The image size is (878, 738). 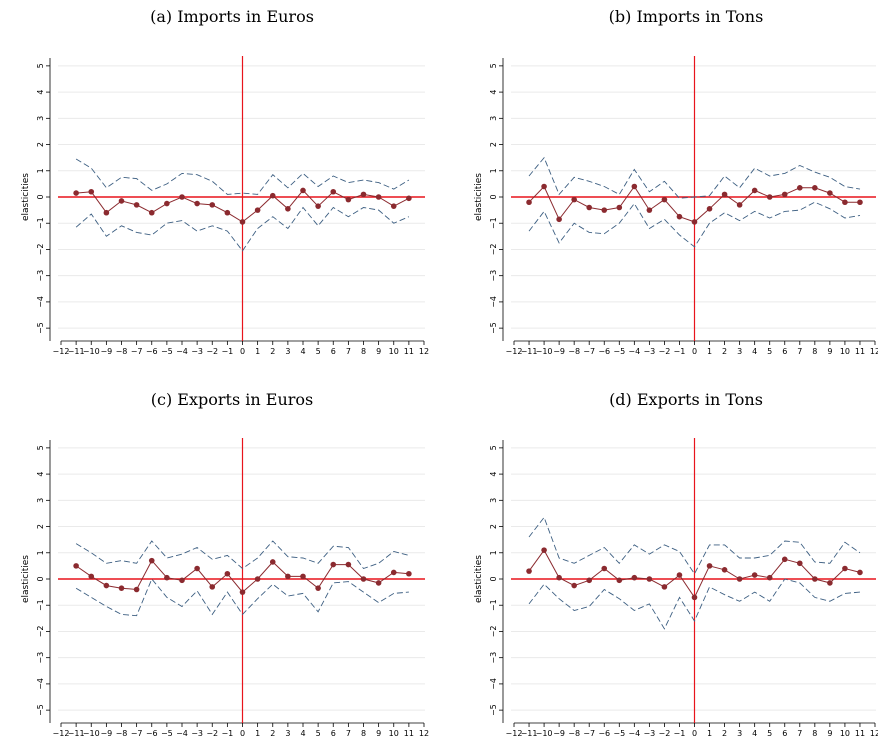 What do you see at coordinates (493, 632) in the screenshot?
I see `y-tick-label: −2` at bounding box center [493, 632].